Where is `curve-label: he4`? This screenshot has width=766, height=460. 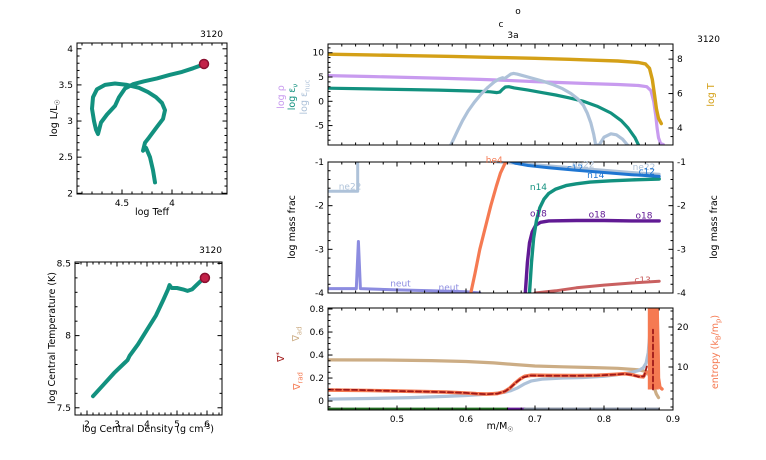
curve-label: he4 is located at coordinates (494, 161).